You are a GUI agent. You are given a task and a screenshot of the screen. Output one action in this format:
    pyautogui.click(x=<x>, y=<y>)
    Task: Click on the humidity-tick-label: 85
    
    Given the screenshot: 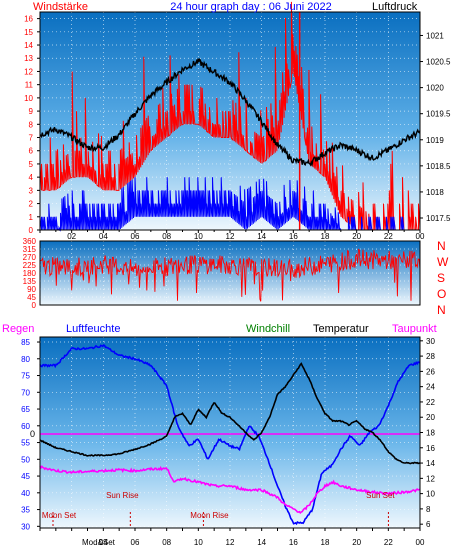 What is the action you would take?
    pyautogui.click(x=25, y=342)
    